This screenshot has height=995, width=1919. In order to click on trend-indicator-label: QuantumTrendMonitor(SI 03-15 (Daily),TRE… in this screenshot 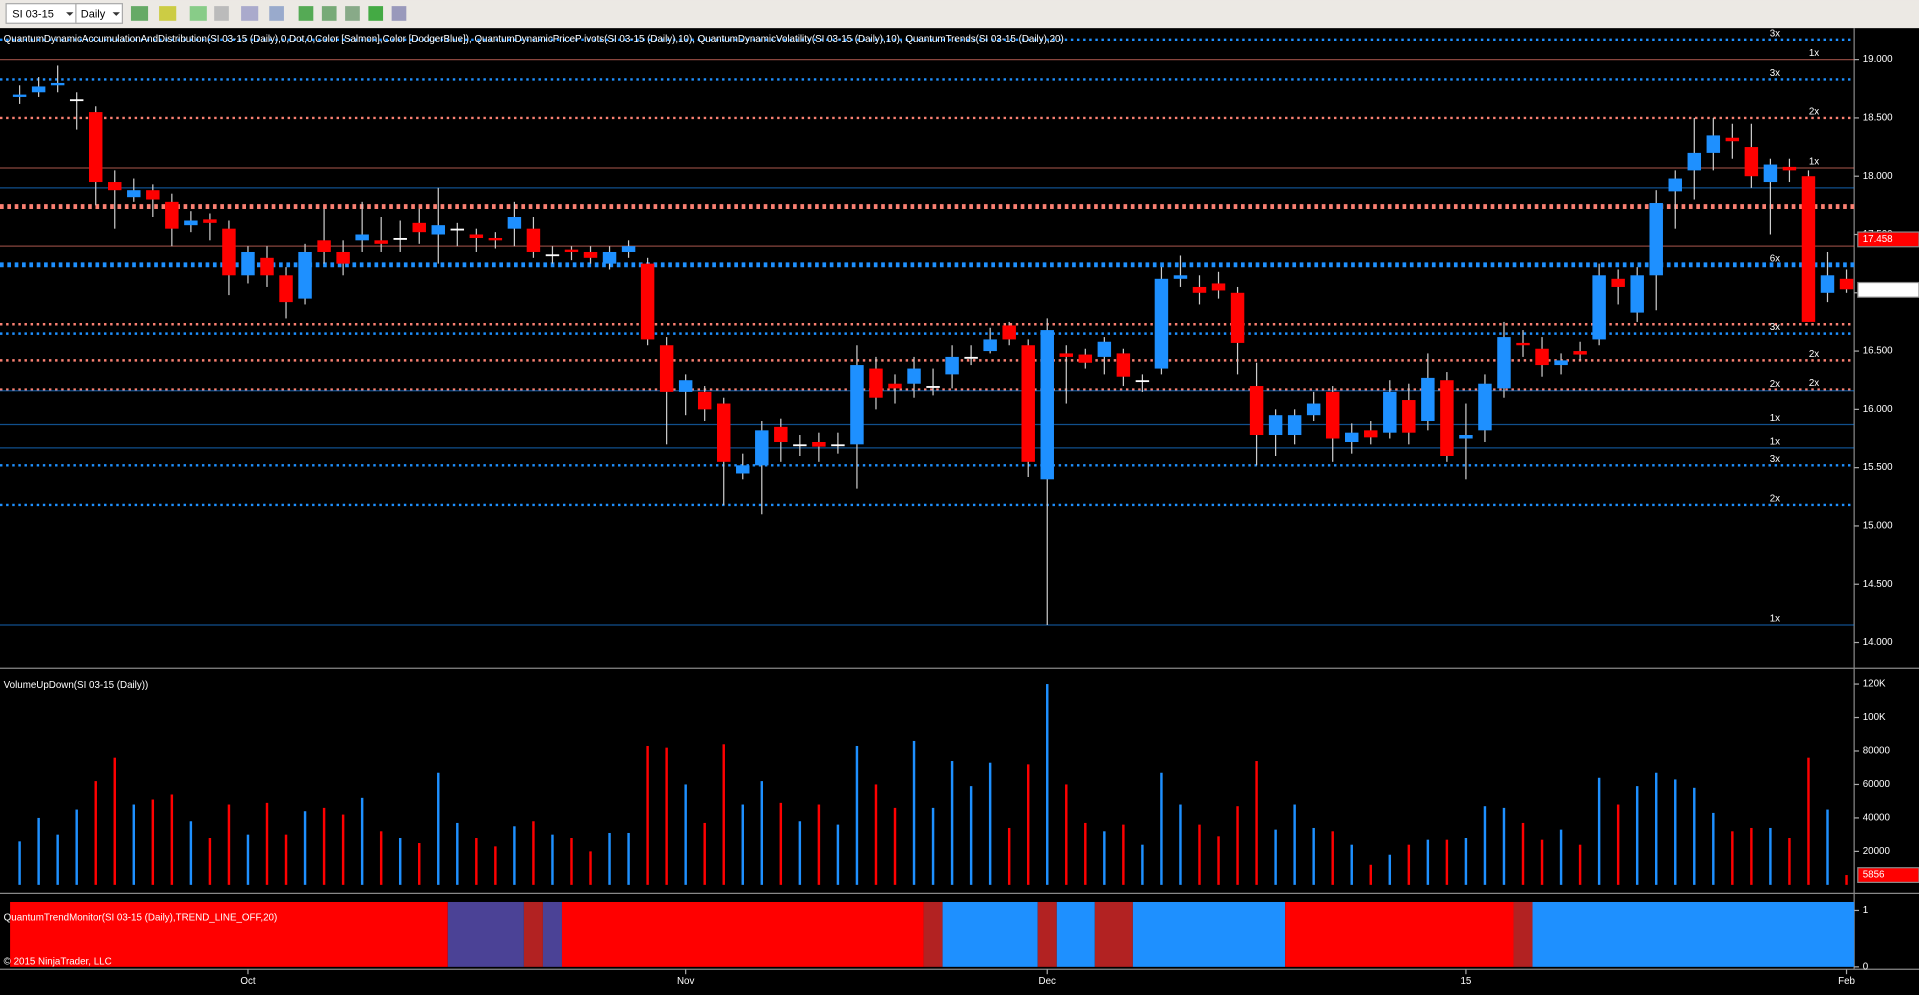, I will do `click(141, 917)`.